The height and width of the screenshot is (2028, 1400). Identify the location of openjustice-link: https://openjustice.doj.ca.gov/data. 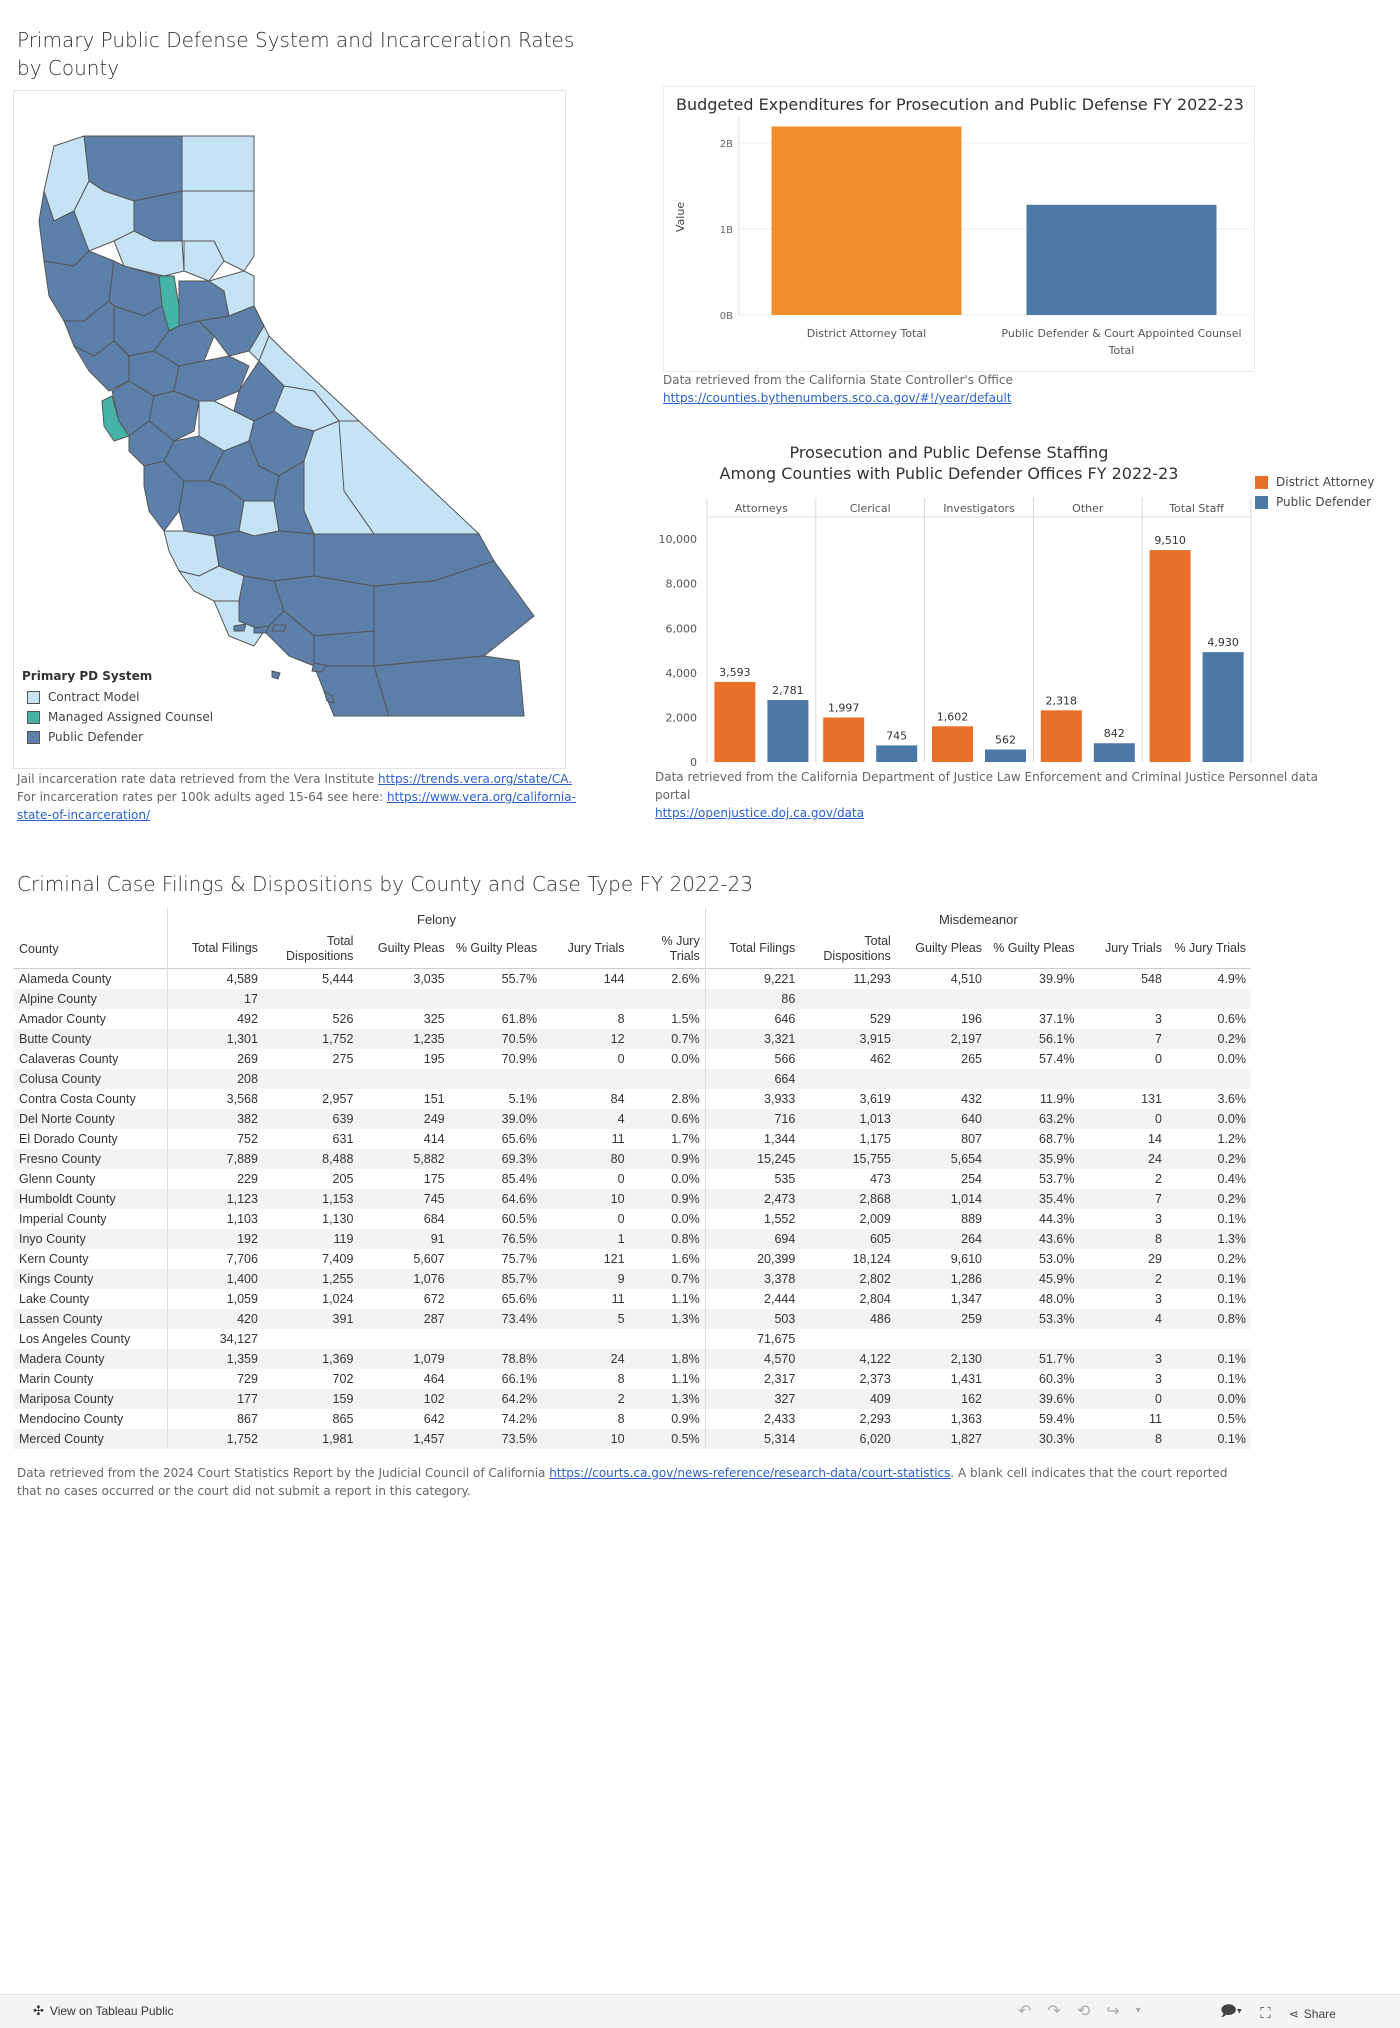
(759, 813).